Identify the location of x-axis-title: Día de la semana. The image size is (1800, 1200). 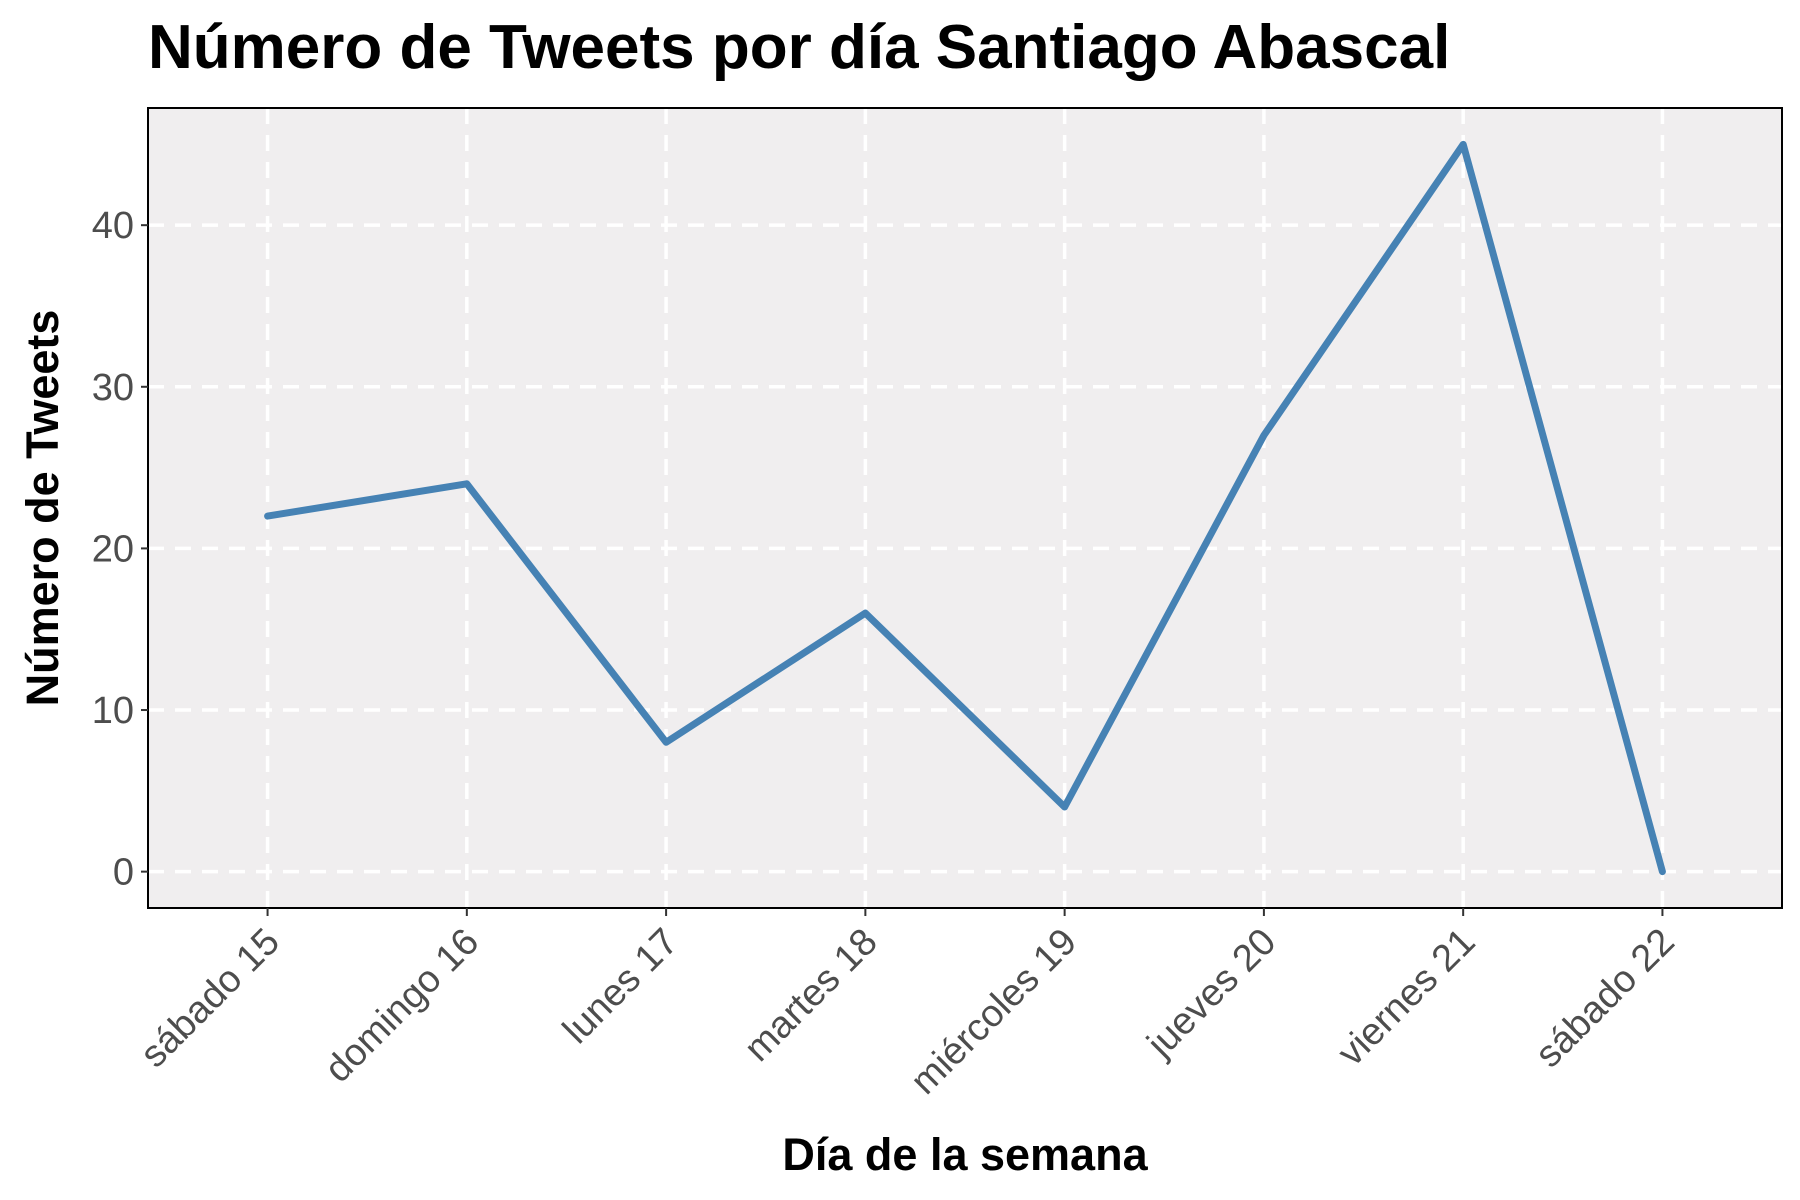
(965, 1154).